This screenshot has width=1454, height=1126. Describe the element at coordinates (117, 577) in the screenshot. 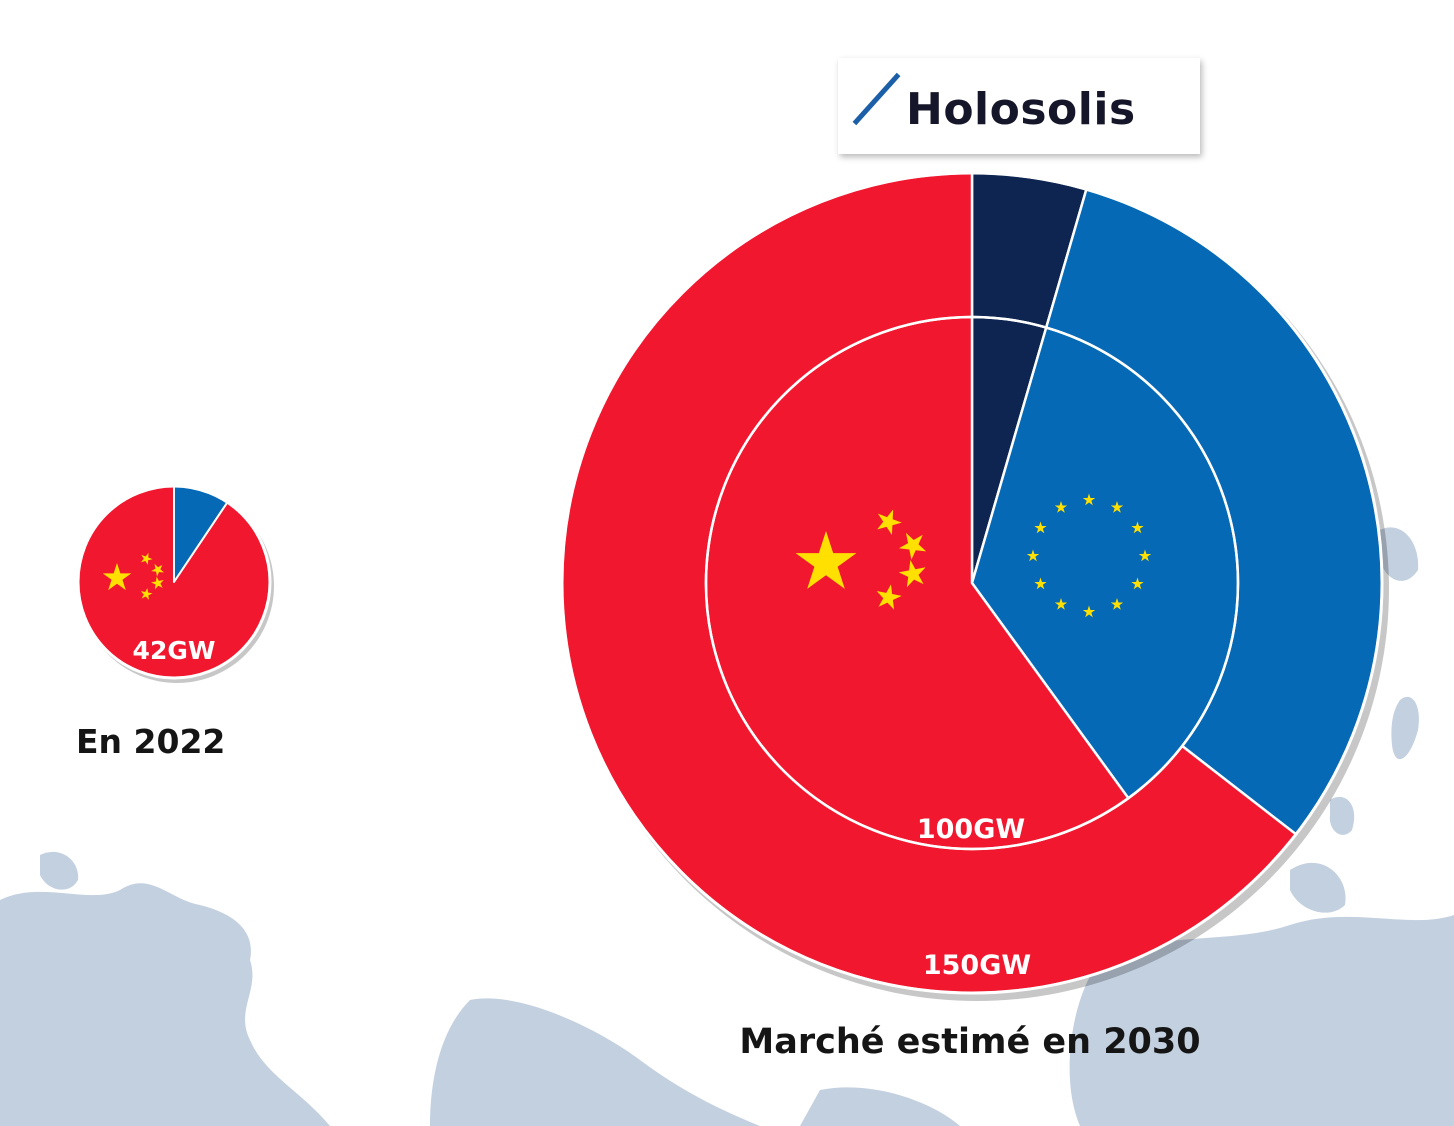

I see `pie-2022-china-big-star` at that location.